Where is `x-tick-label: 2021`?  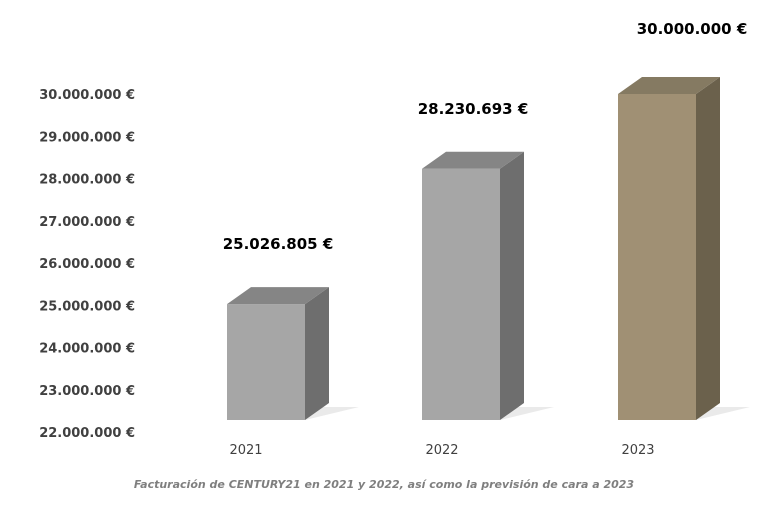
x-tick-label: 2021 is located at coordinates (245, 450).